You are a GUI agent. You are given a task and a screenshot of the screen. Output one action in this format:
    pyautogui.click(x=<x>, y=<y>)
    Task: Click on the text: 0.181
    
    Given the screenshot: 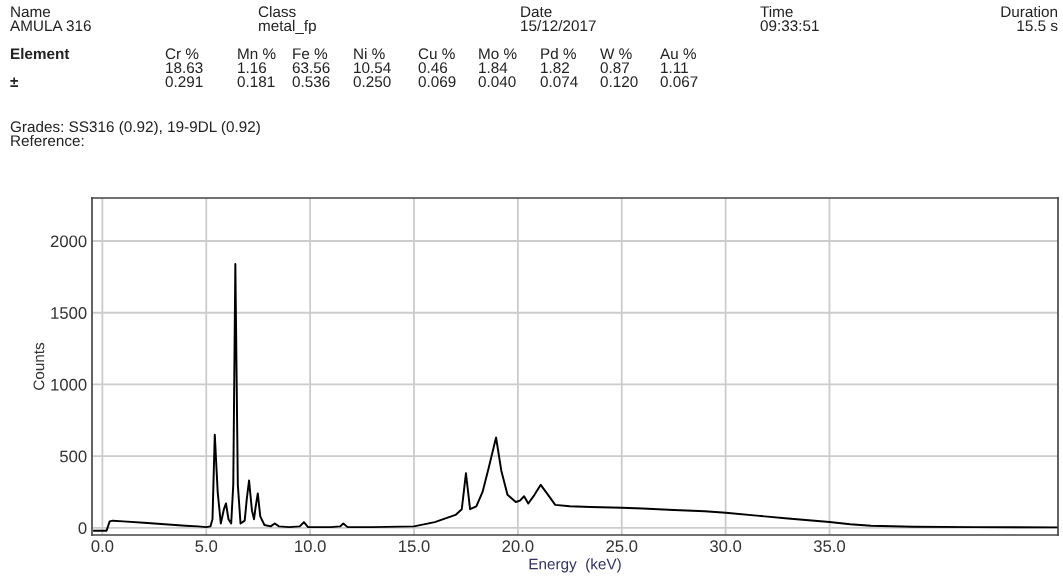 What is the action you would take?
    pyautogui.click(x=256, y=82)
    